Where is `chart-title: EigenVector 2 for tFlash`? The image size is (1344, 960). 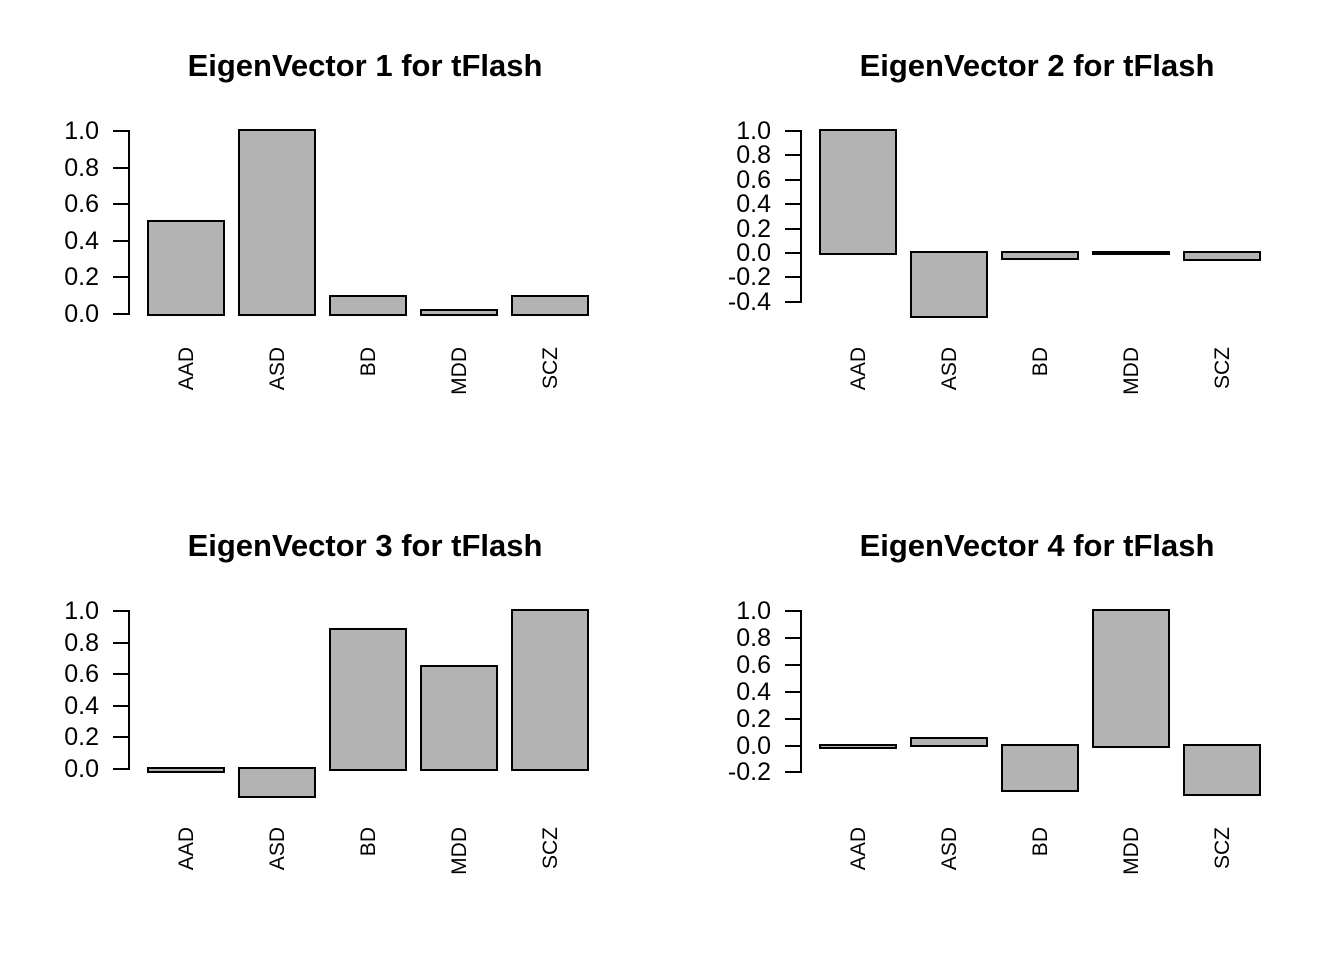
chart-title: EigenVector 2 for tFlash is located at coordinates (1037, 65).